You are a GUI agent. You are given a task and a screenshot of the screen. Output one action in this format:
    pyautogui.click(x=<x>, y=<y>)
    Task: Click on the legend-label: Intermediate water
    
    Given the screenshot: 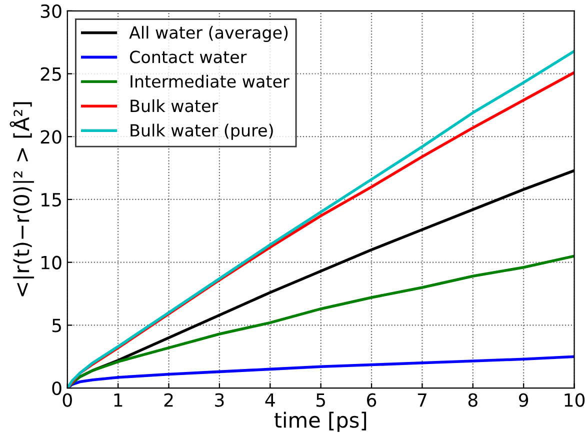 What is the action you would take?
    pyautogui.click(x=210, y=81)
    